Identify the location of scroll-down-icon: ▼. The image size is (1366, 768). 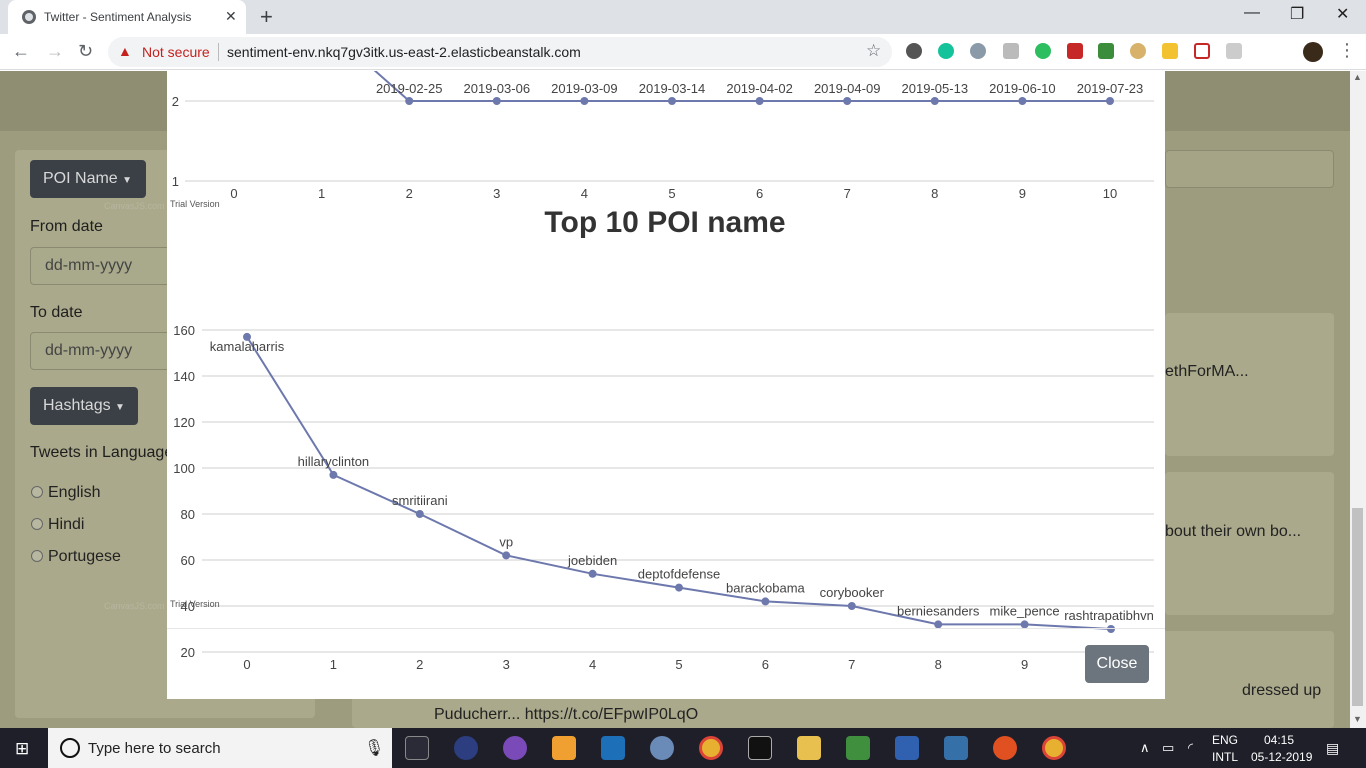
(1357, 719).